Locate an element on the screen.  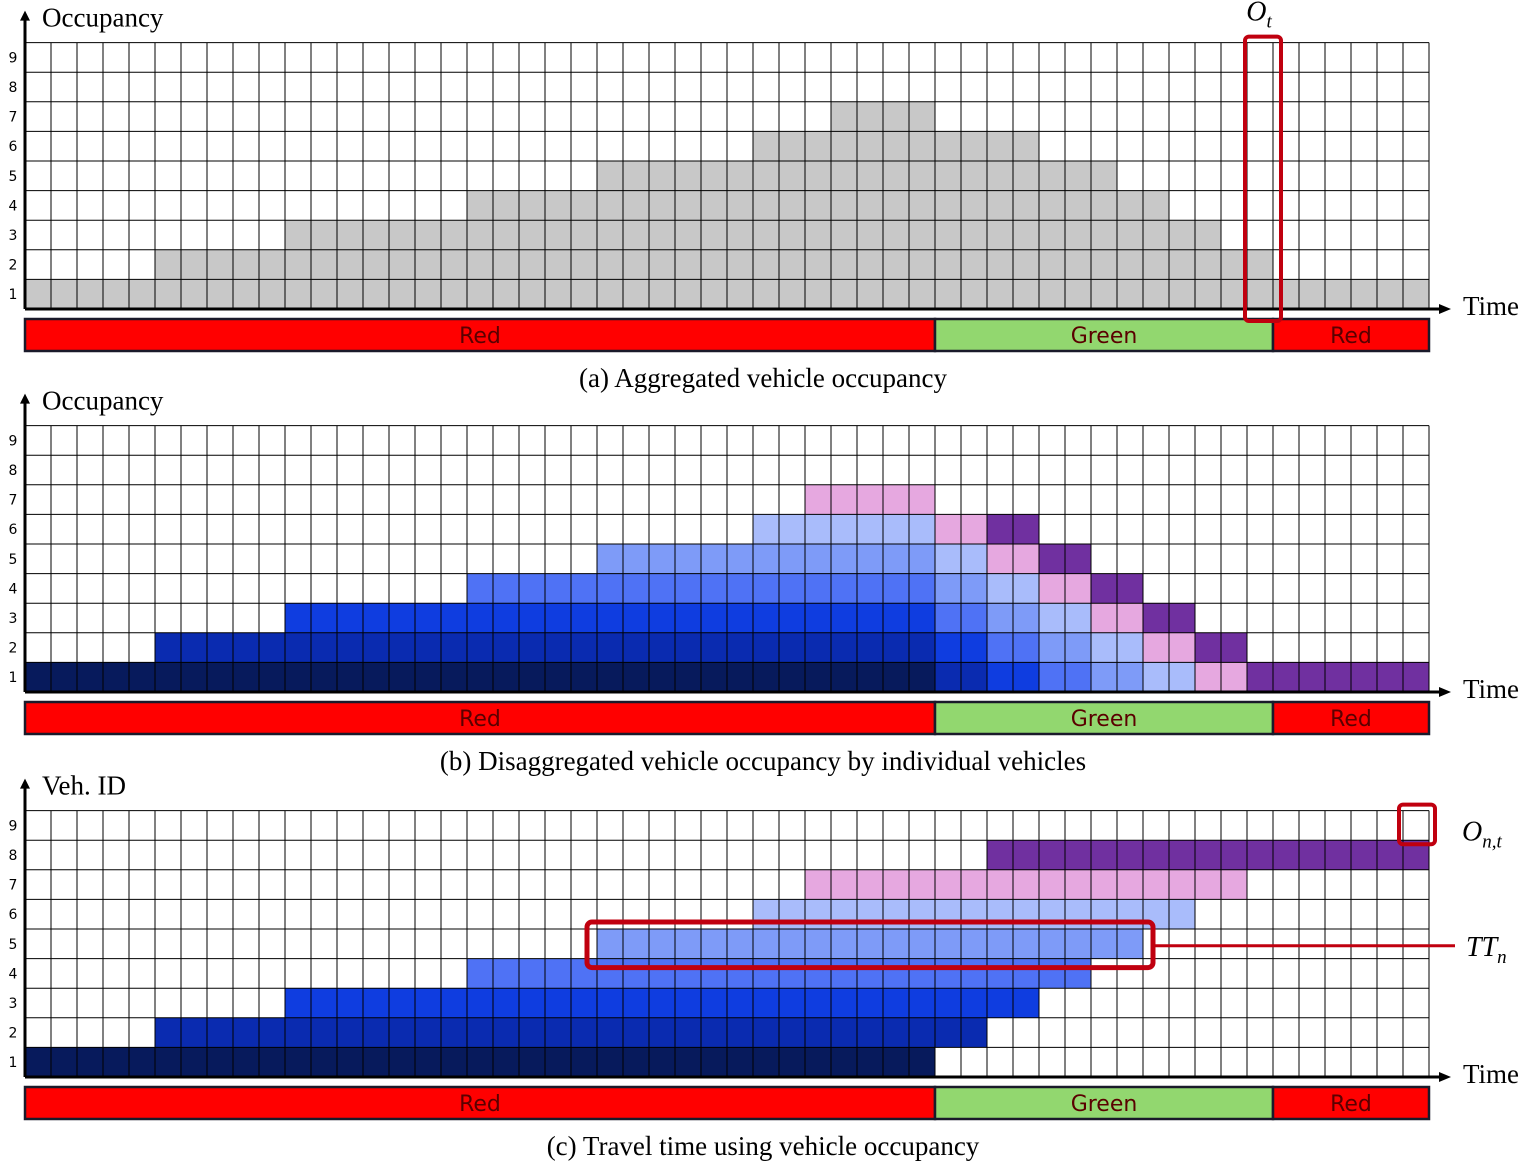
annotations: On,t TTn is located at coordinates (1045, 886).